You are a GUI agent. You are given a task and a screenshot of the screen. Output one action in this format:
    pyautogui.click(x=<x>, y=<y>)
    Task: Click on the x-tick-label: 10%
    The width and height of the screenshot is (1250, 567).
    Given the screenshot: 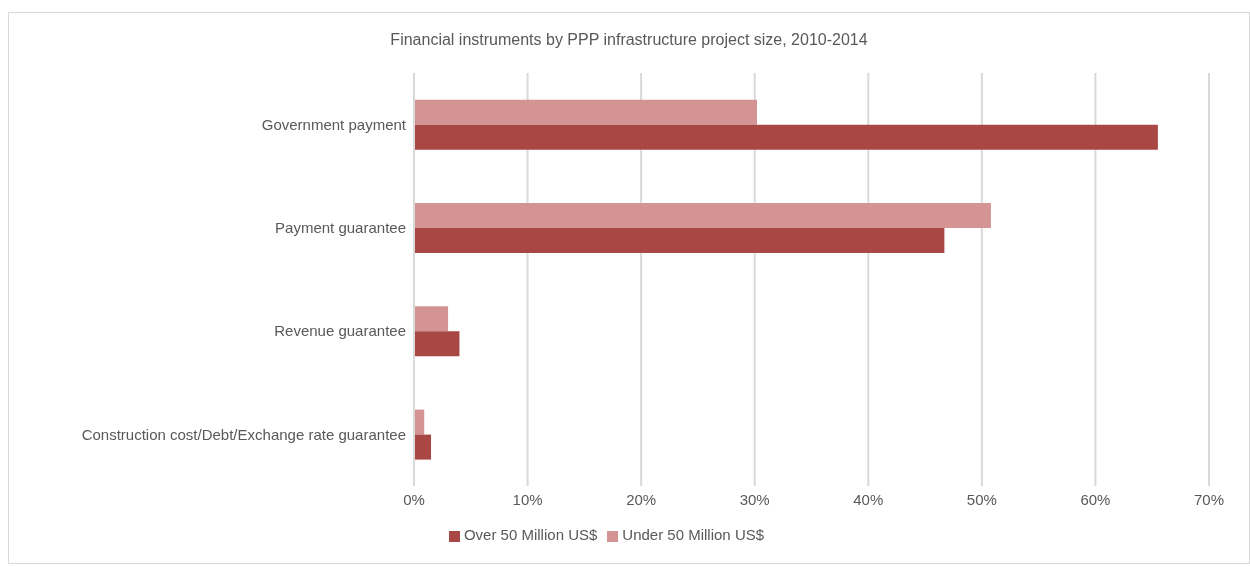 What is the action you would take?
    pyautogui.click(x=527, y=499)
    